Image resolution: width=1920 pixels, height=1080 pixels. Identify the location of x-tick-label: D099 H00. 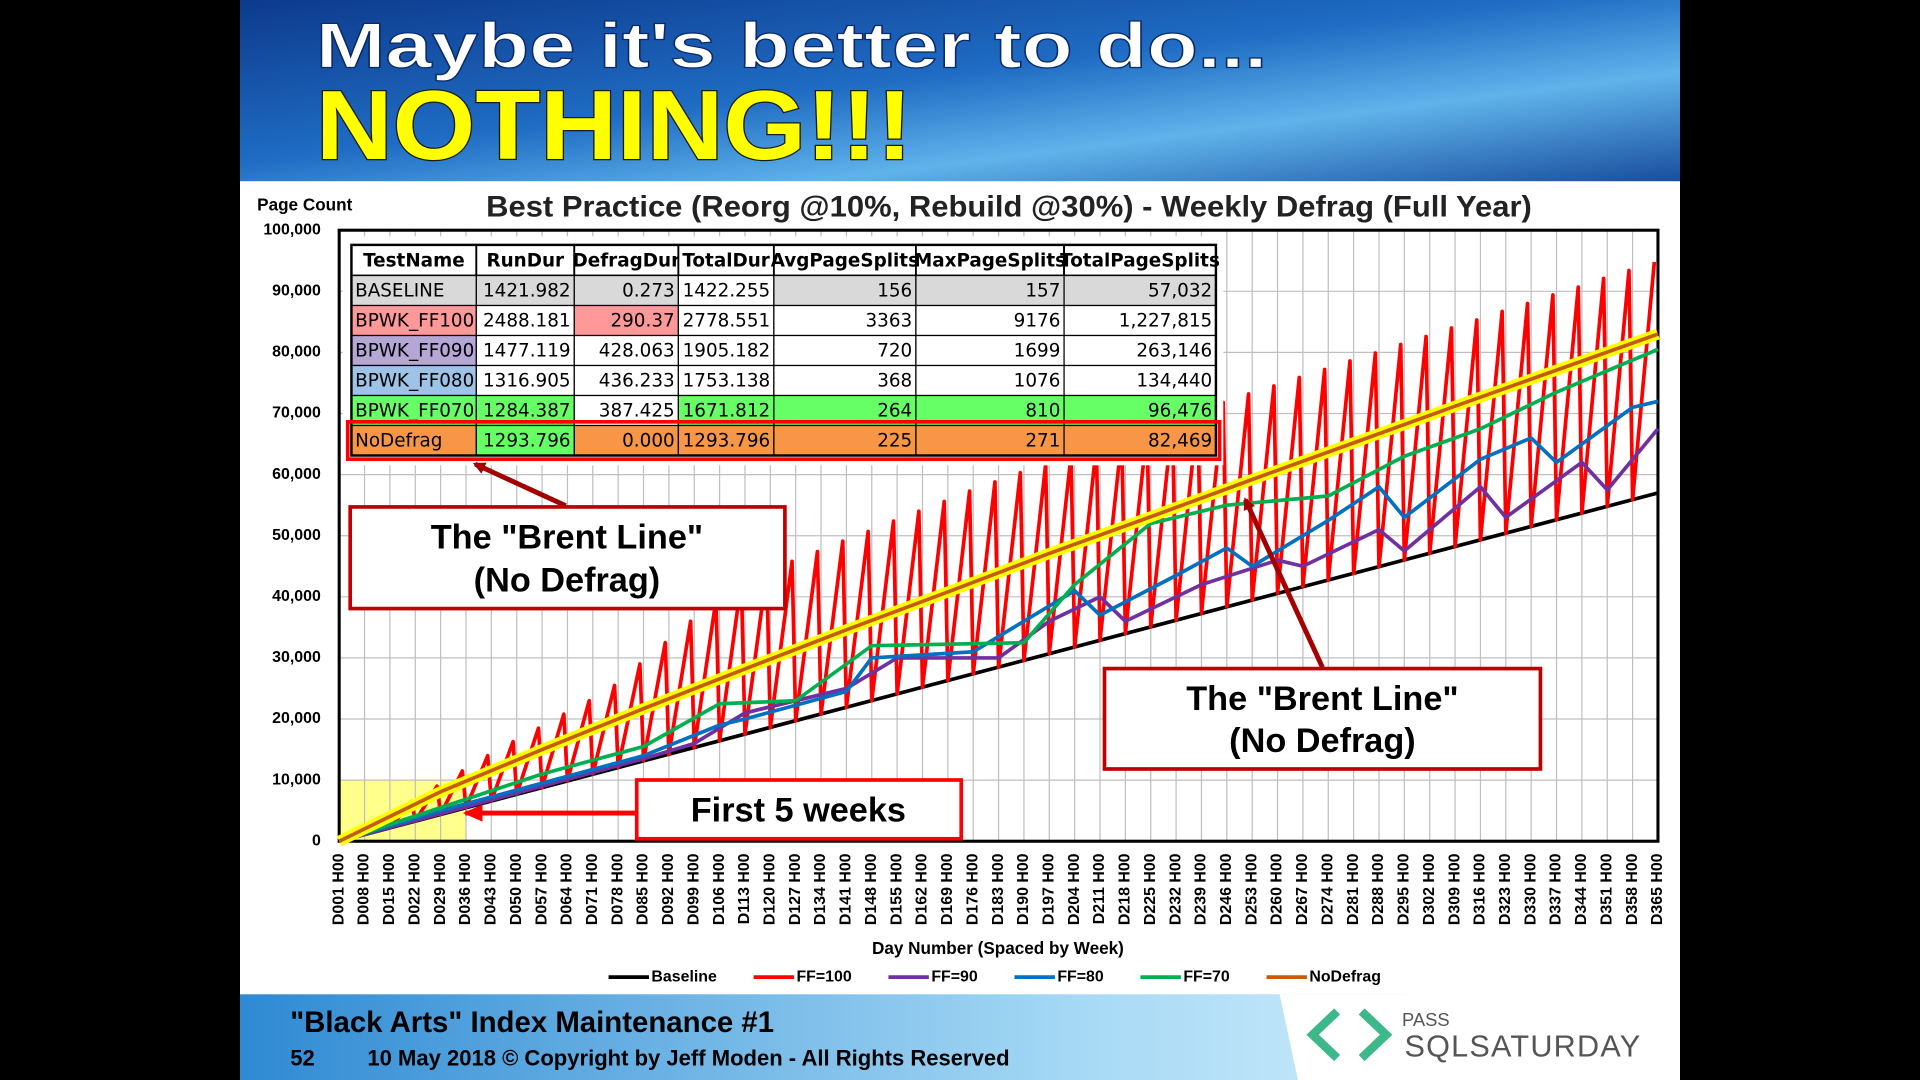
(693, 889).